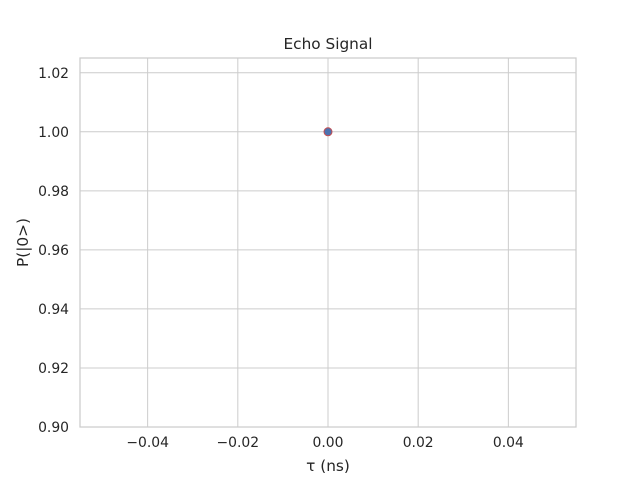 Image resolution: width=640 pixels, height=480 pixels. I want to click on x-tick-label: 0.04, so click(508, 443).